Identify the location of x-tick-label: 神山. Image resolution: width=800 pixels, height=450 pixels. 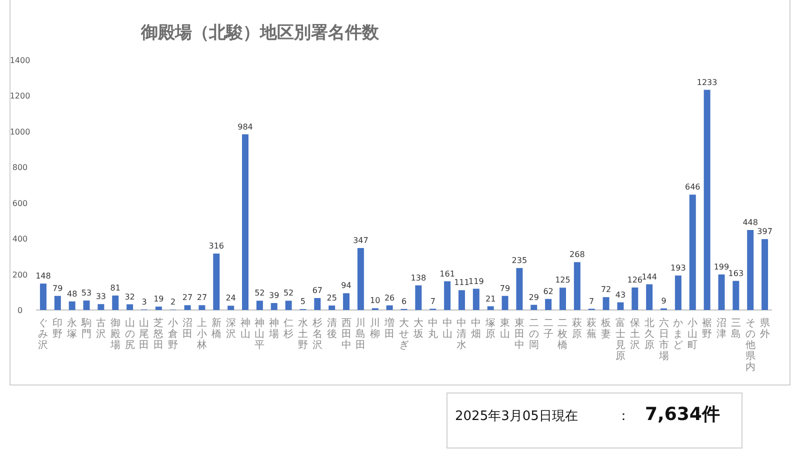
(245, 328).